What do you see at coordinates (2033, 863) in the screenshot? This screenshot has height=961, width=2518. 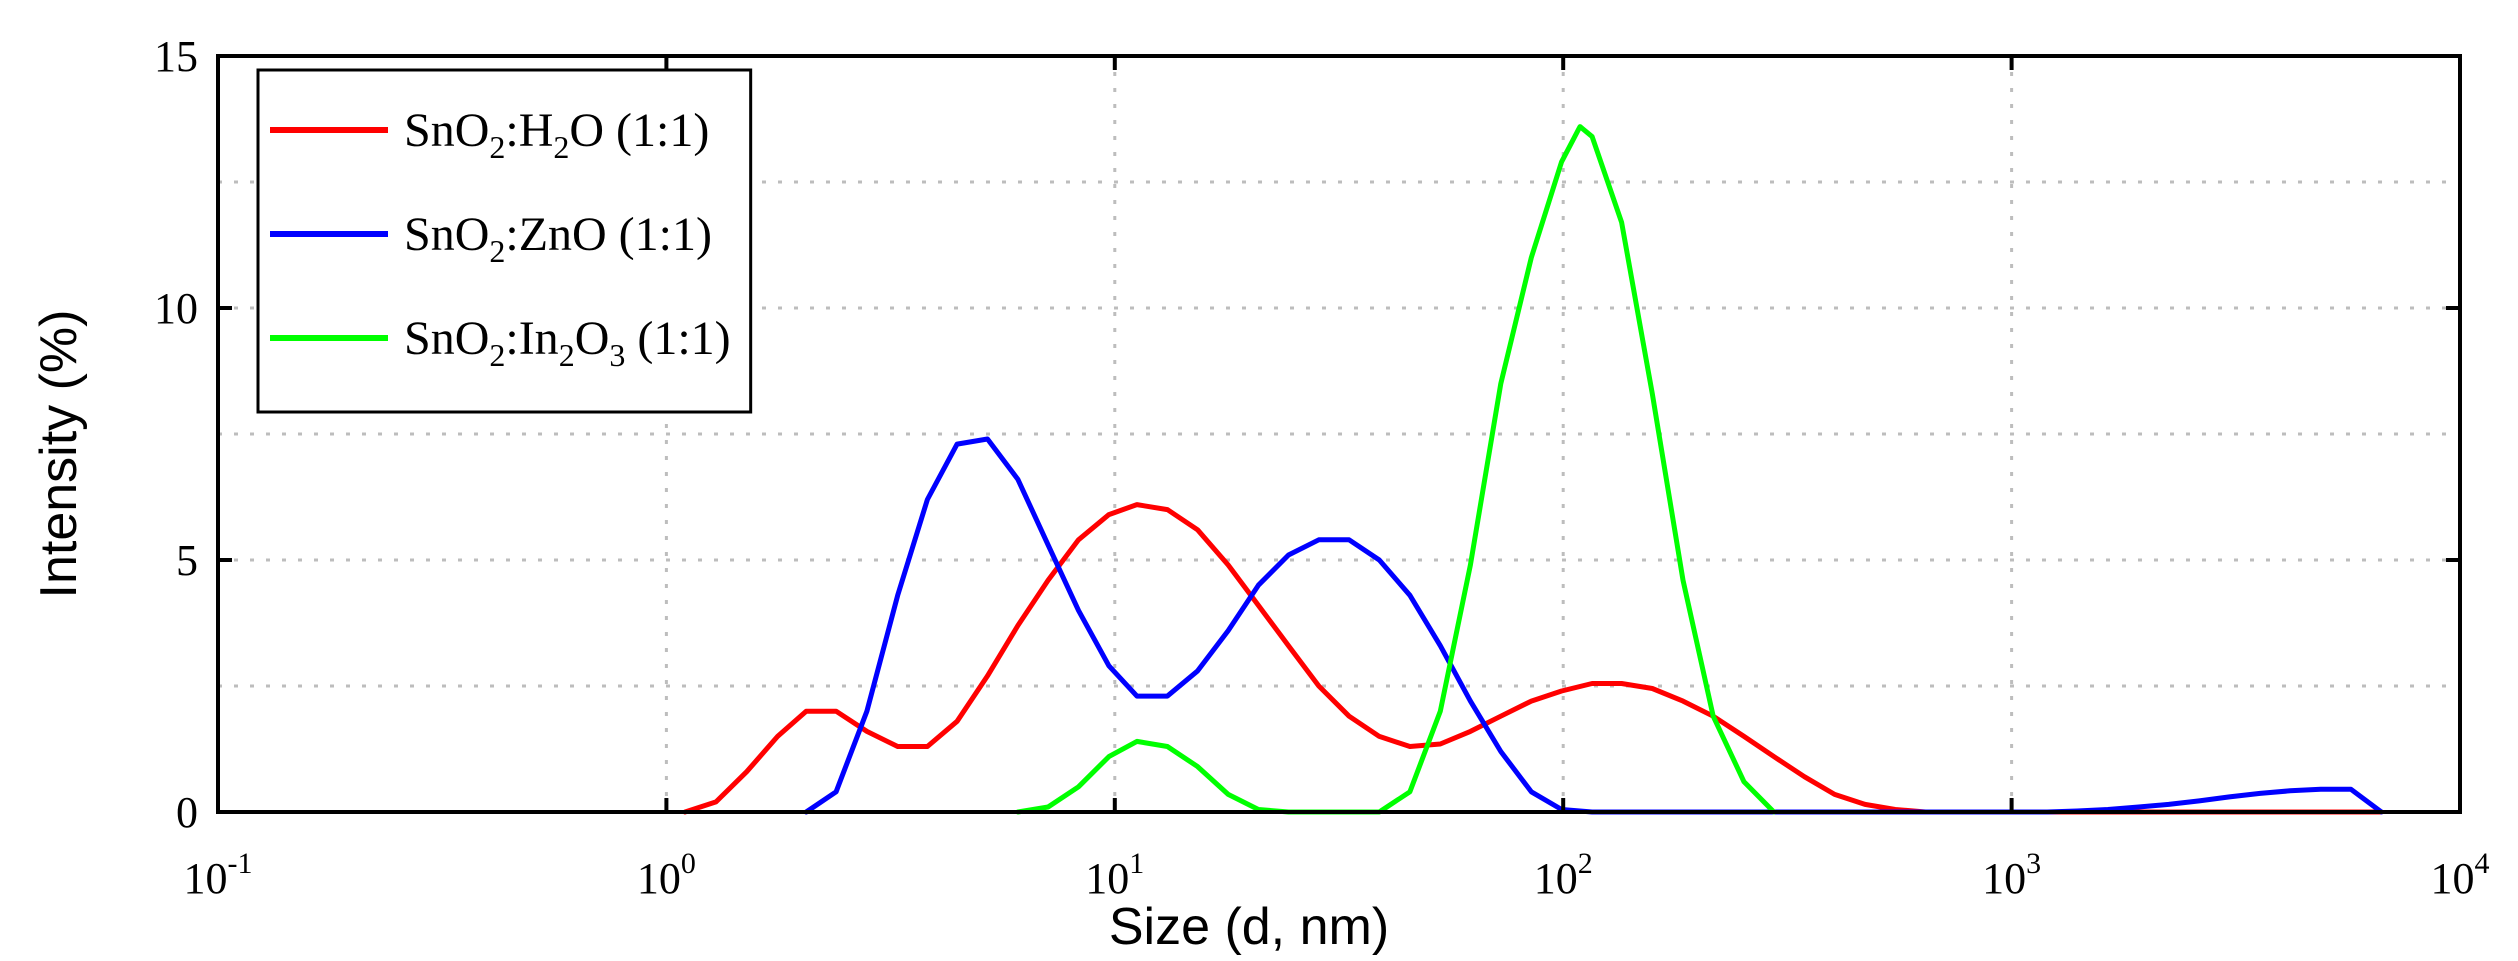 I see `x-tick-exponent: 3` at bounding box center [2033, 863].